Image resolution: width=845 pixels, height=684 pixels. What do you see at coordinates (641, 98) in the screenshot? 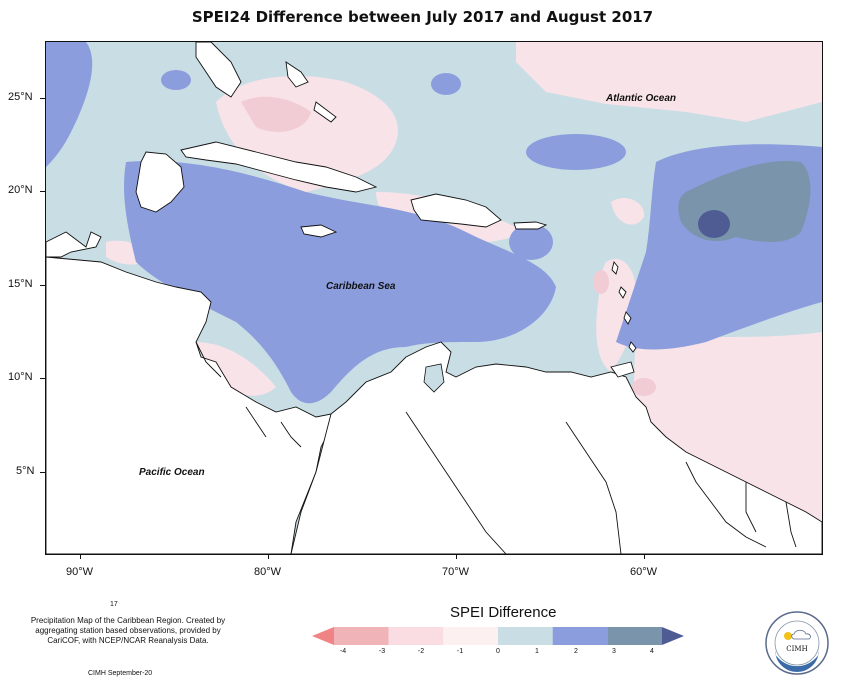
I see `atlantic-ocean-label: Atlantic Ocean` at bounding box center [641, 98].